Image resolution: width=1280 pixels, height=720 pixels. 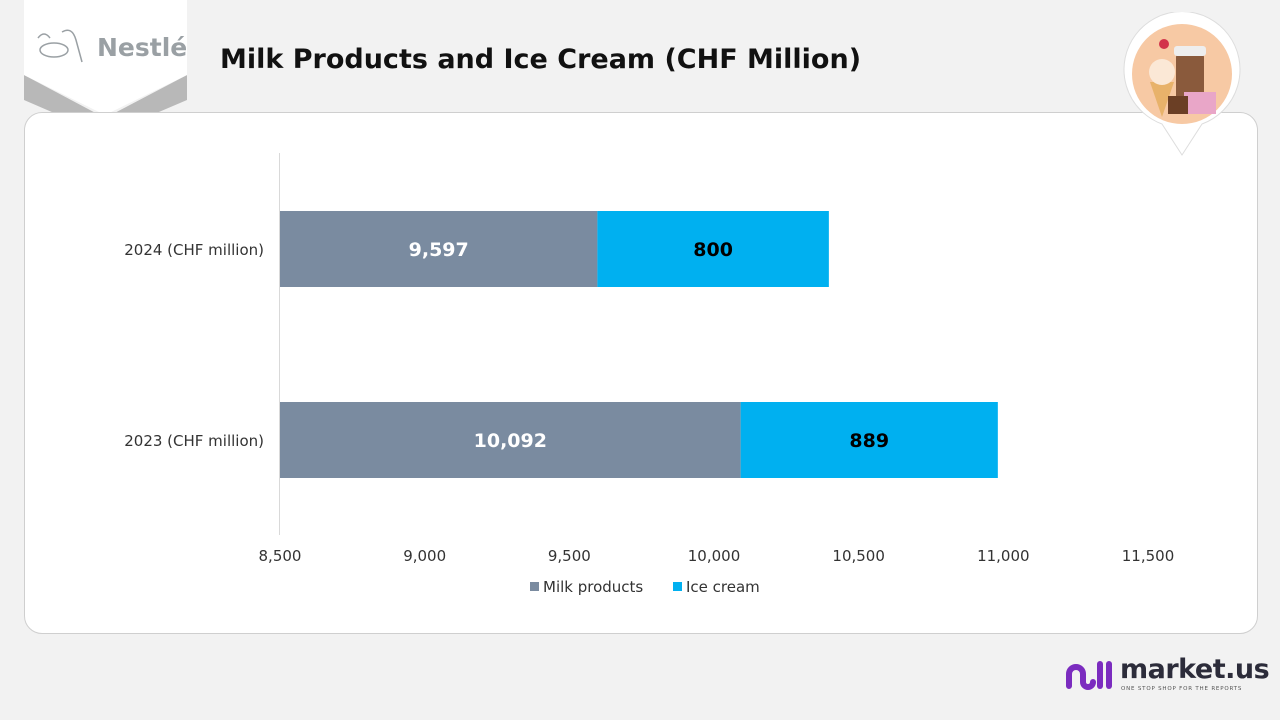 I want to click on nestle-logo-text: Nestlé, so click(x=142, y=47).